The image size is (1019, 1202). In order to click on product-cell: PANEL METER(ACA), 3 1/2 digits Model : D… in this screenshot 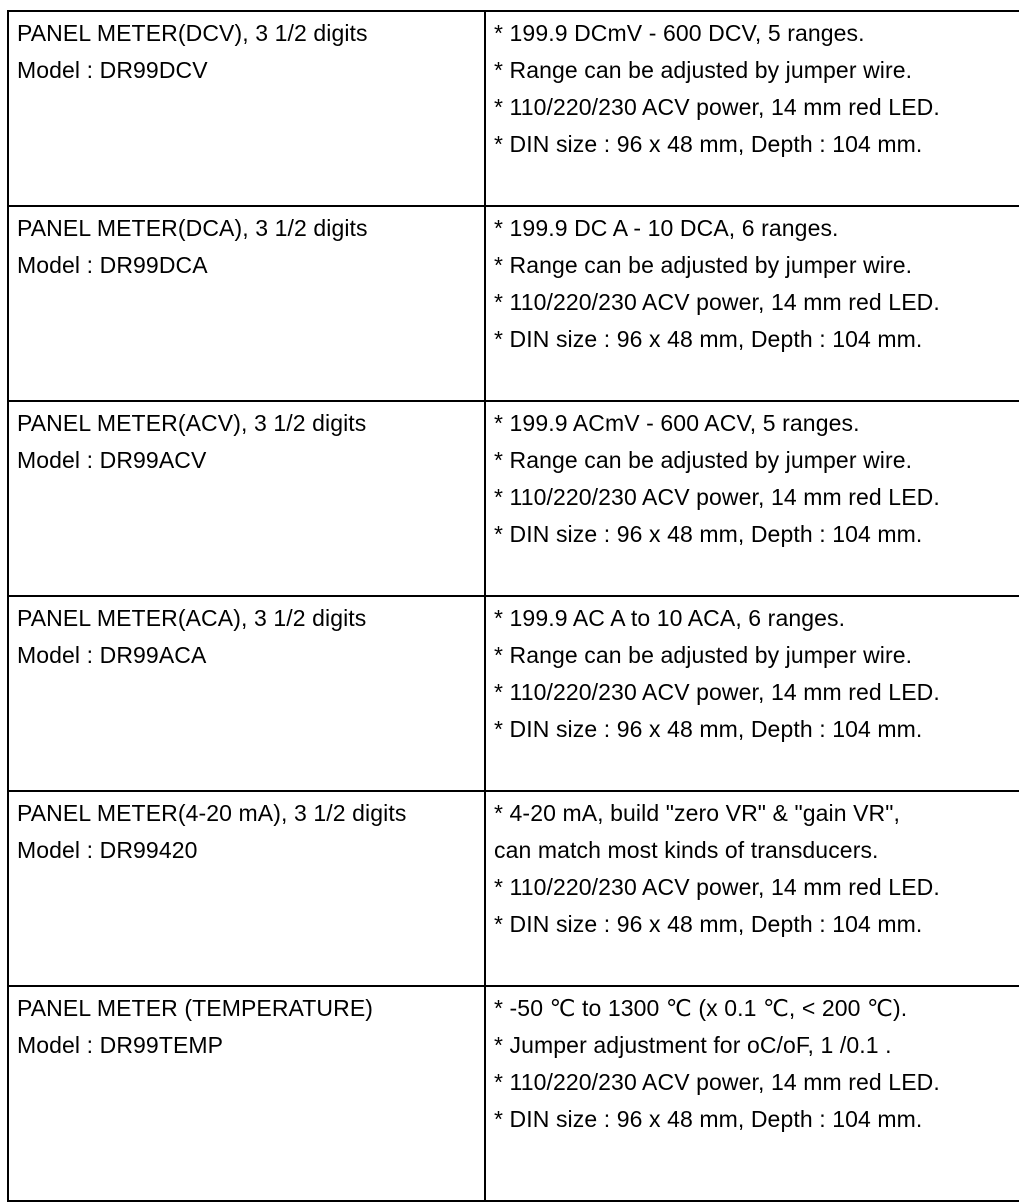, I will do `click(246, 693)`.